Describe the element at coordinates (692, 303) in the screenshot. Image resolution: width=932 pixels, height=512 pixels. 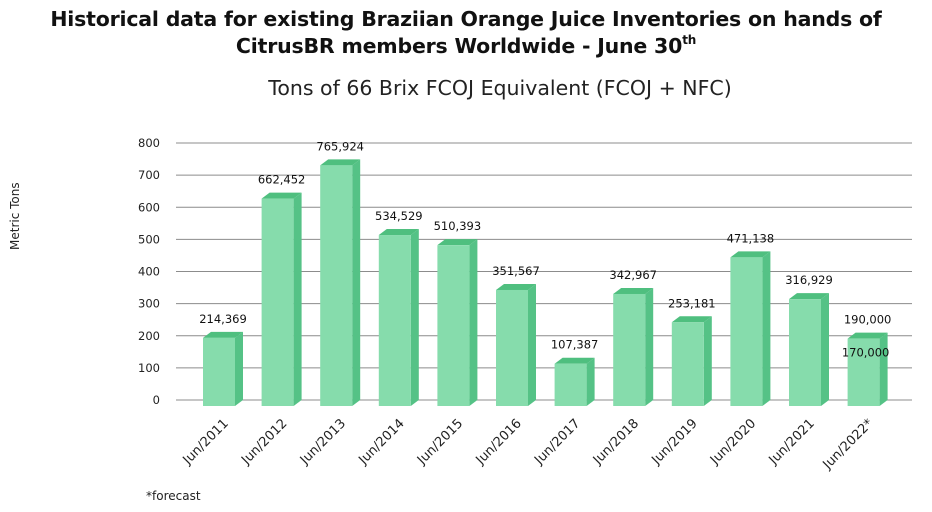
I see `data-label: 253,181` at that location.